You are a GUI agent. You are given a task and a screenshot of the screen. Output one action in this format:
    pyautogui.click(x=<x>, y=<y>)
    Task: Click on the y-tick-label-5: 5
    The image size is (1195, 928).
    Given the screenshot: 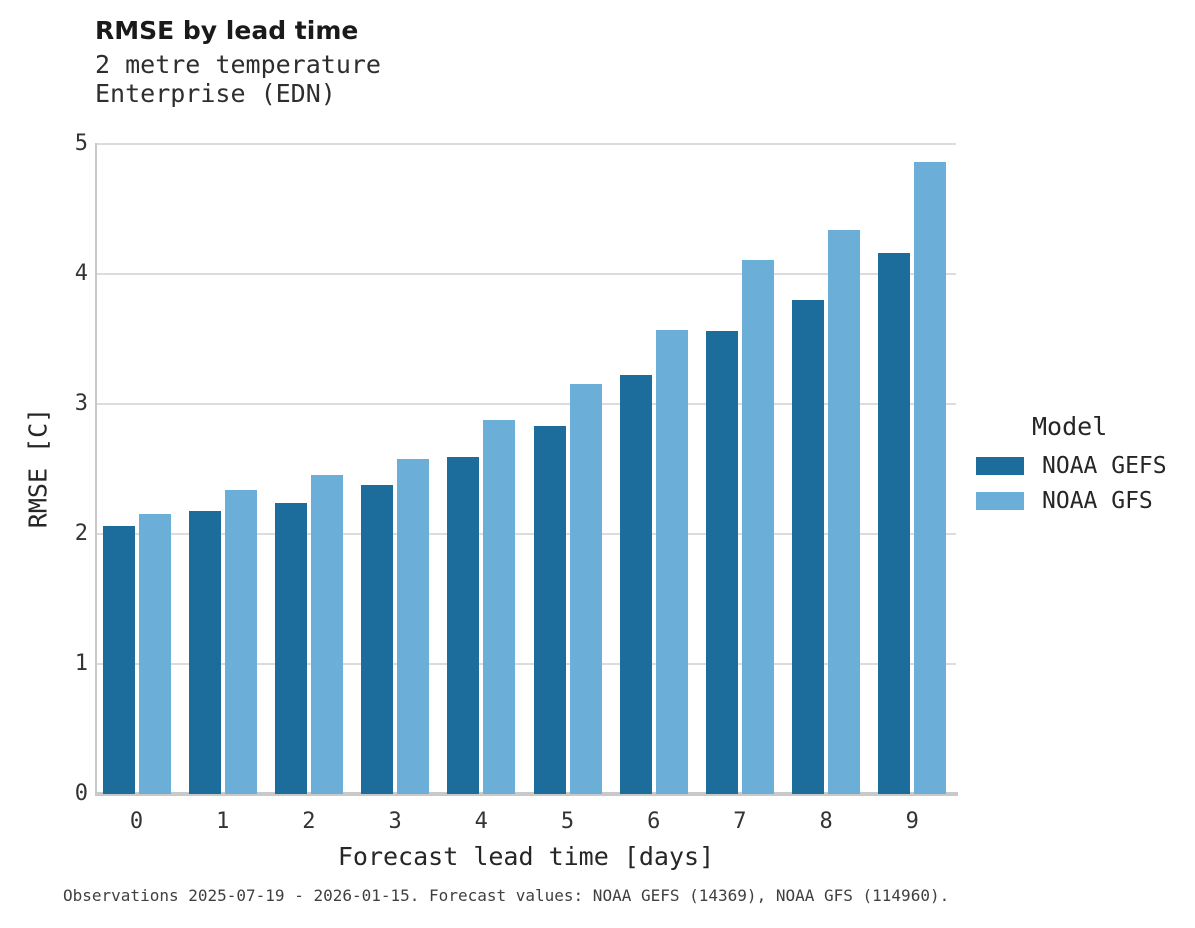 What is the action you would take?
    pyautogui.click(x=81, y=143)
    